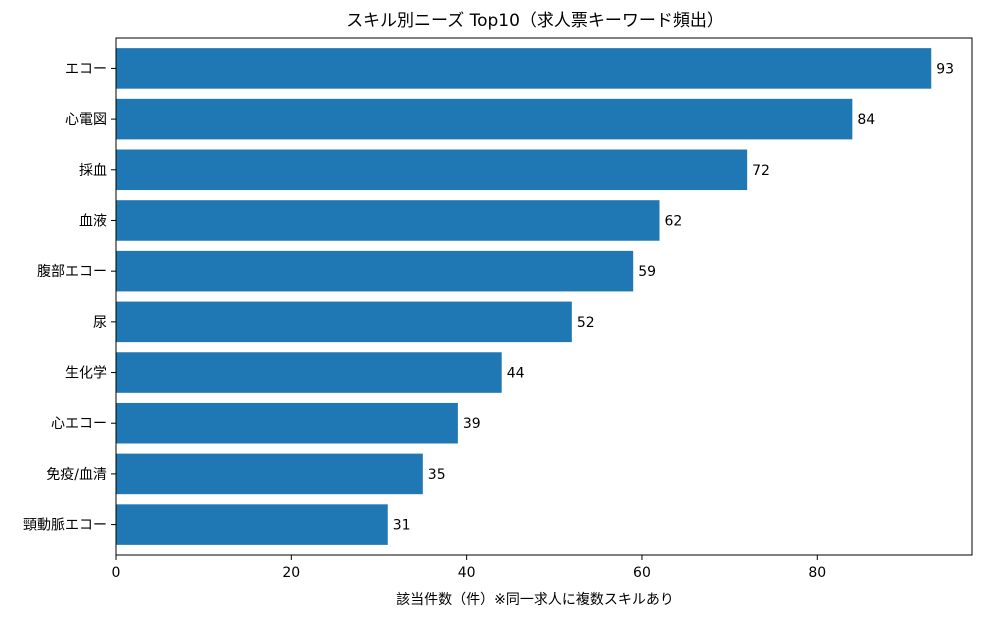 Image resolution: width=1000 pixels, height=623 pixels. What do you see at coordinates (586, 323) in the screenshot?
I see `data-label: 52` at bounding box center [586, 323].